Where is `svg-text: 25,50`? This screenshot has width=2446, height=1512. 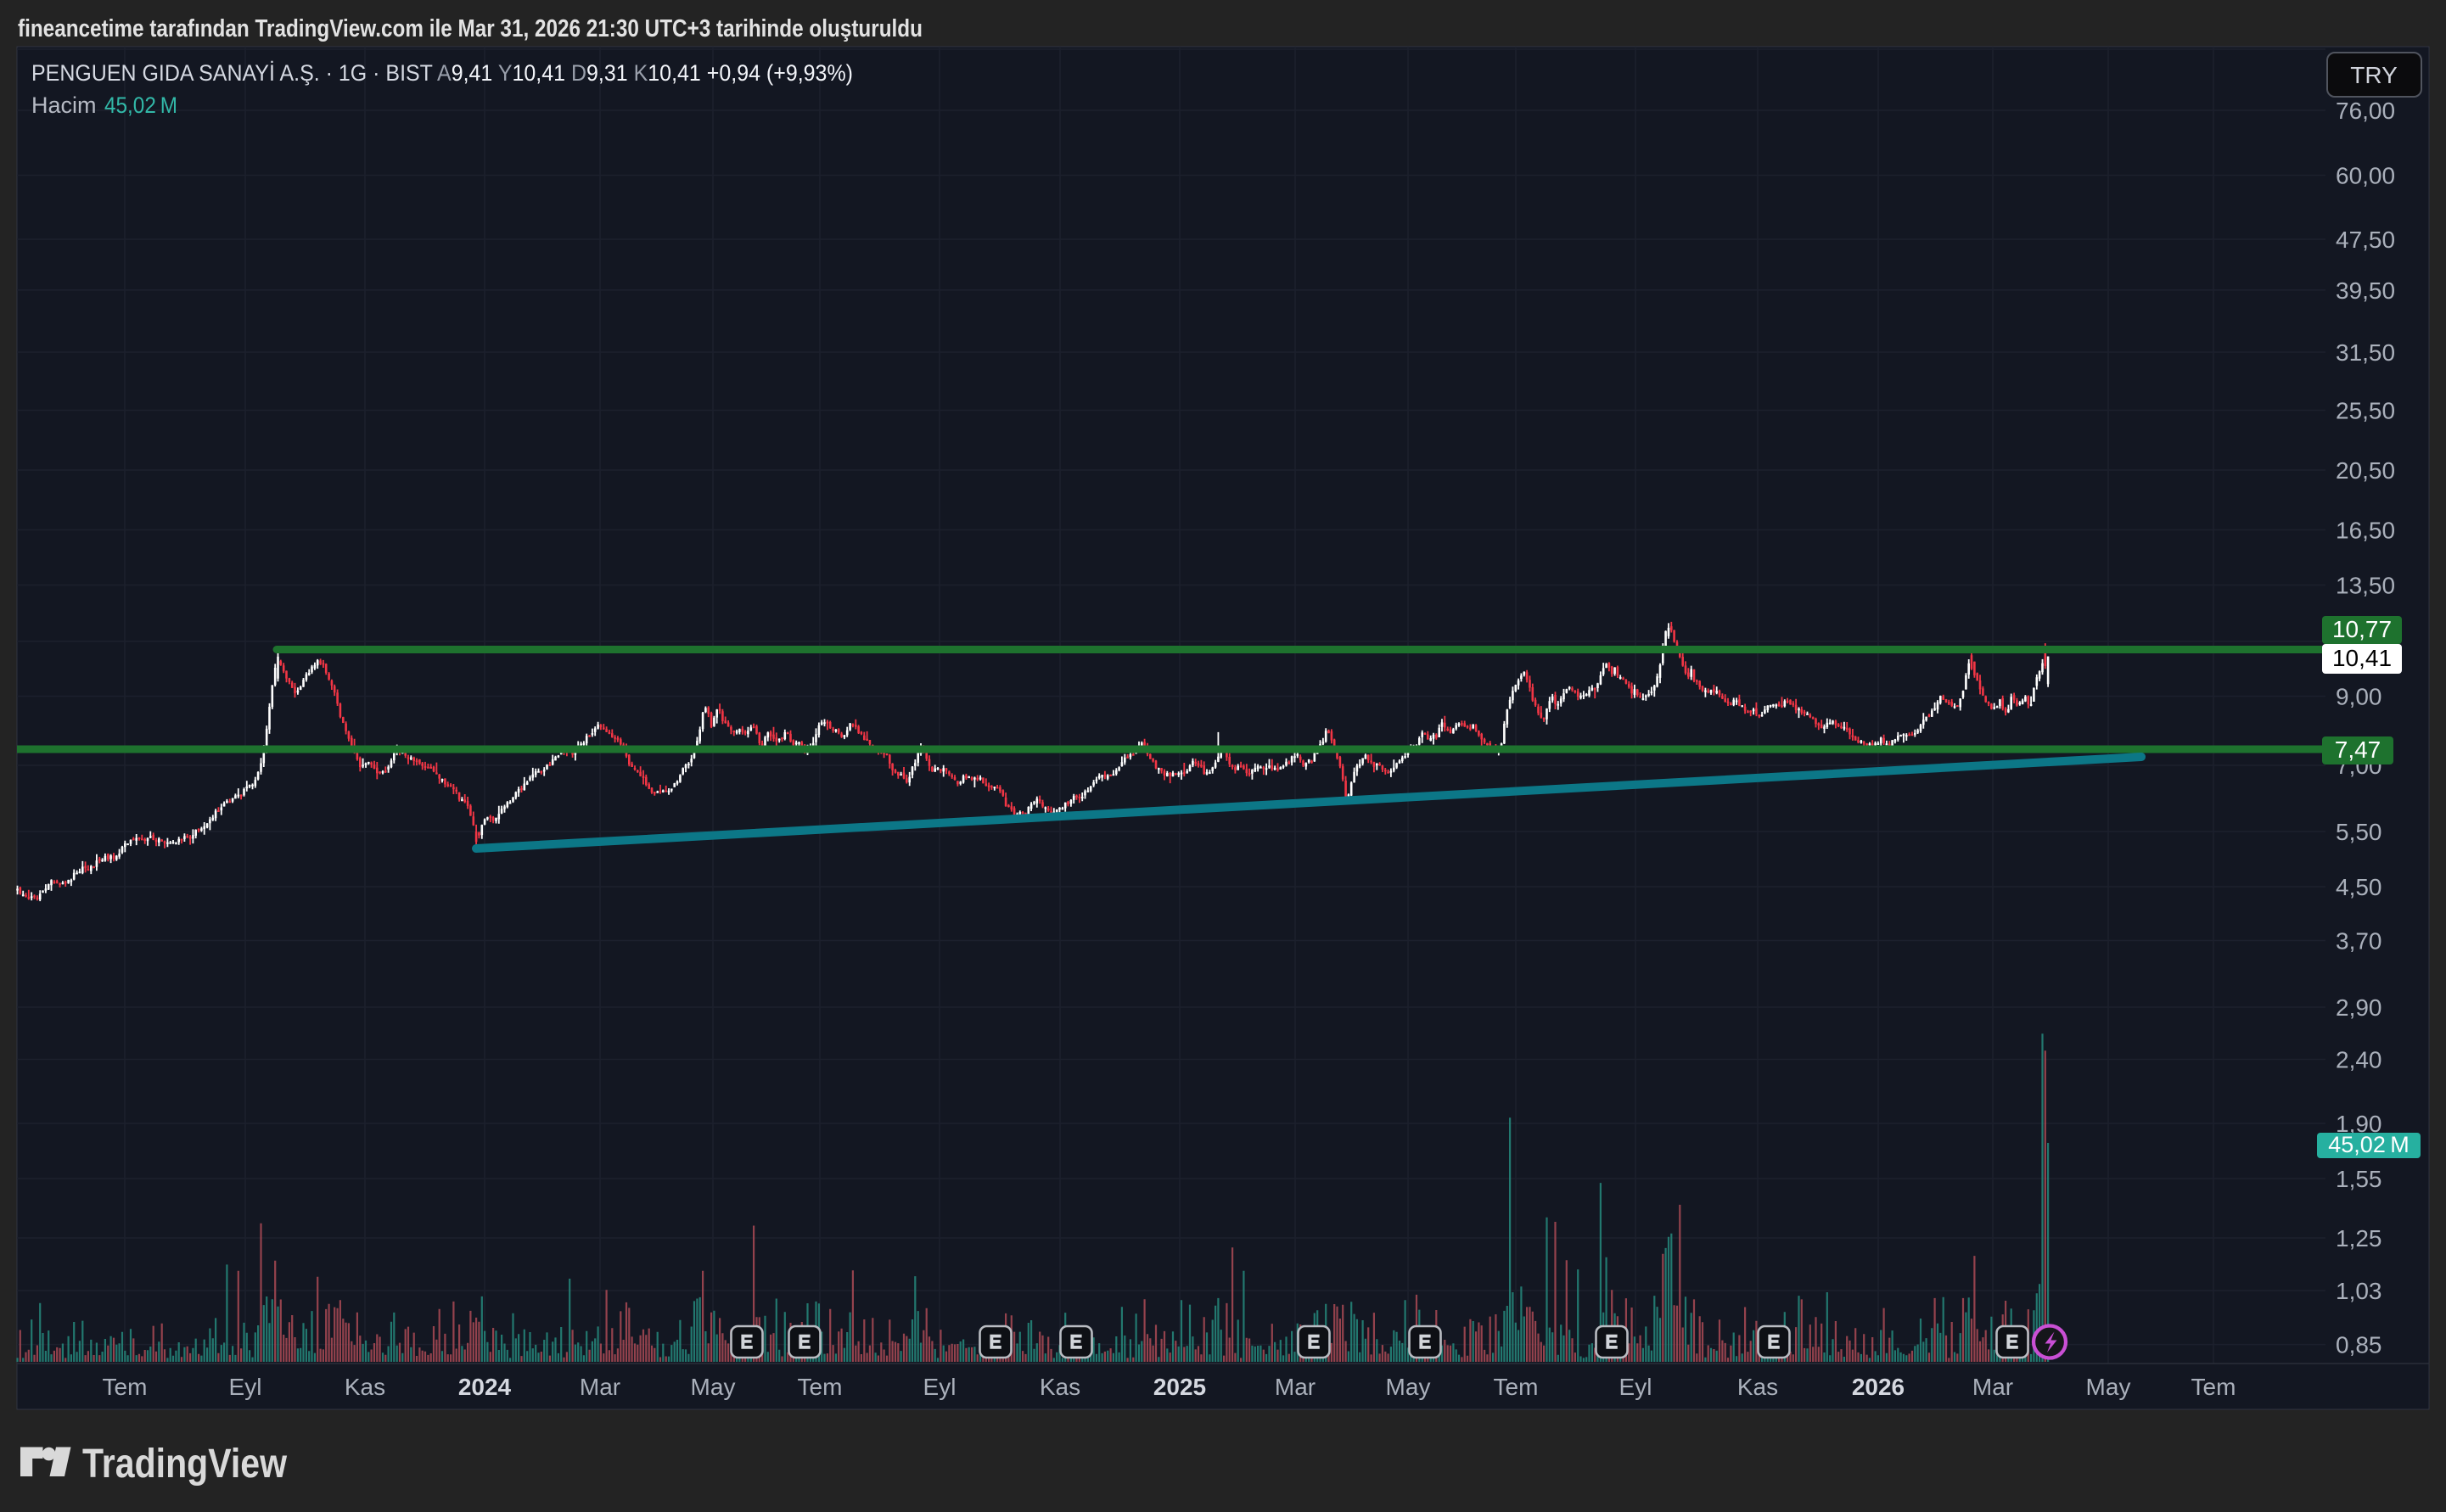 svg-text: 25,50 is located at coordinates (2365, 411).